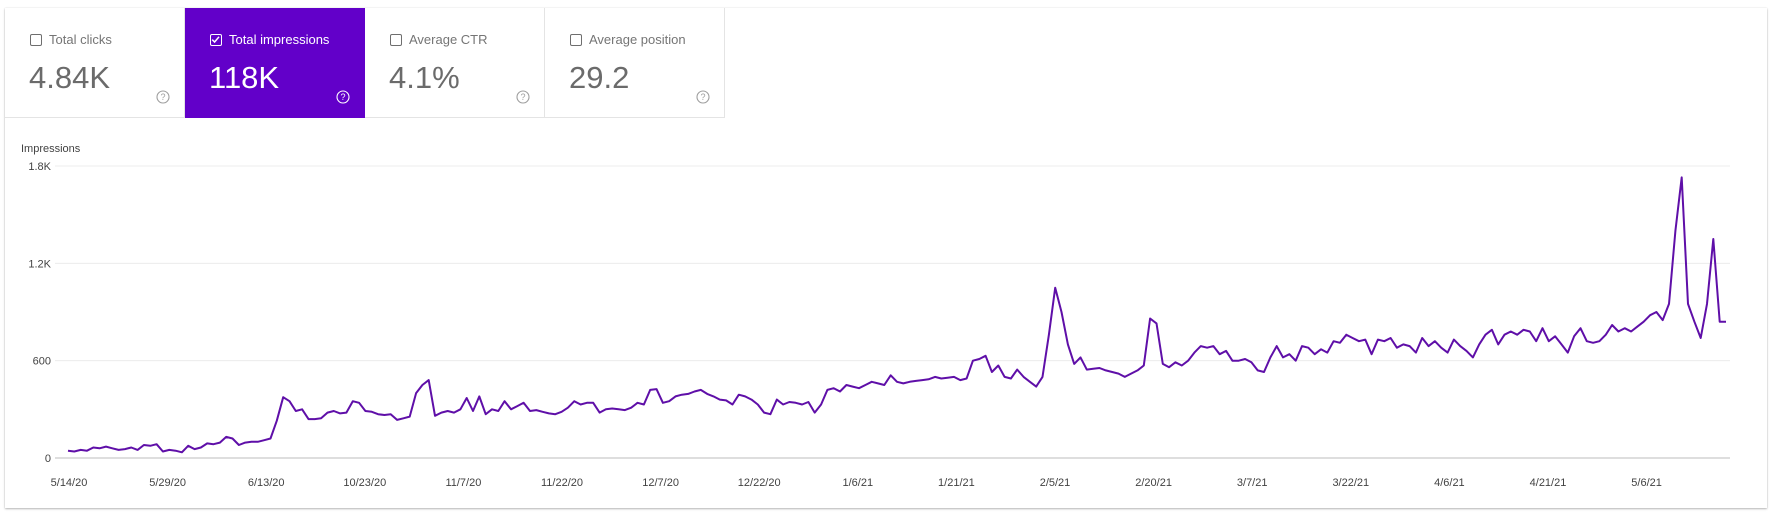  Describe the element at coordinates (48, 459) in the screenshot. I see `y-tick-label: 0` at that location.